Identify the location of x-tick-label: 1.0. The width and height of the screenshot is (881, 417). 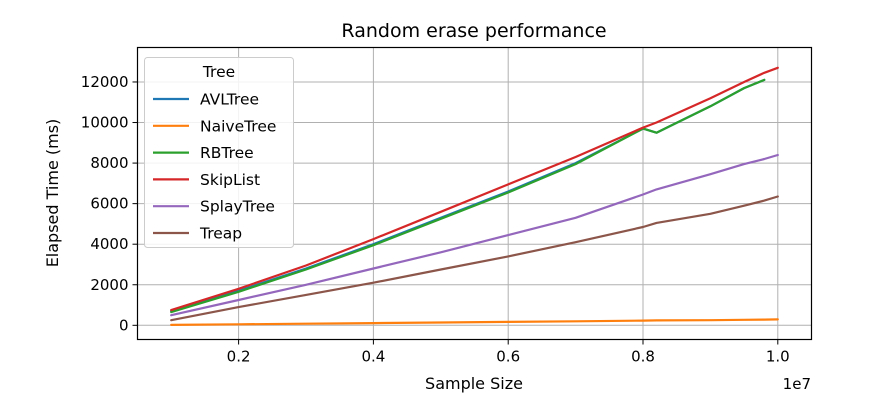
(778, 357).